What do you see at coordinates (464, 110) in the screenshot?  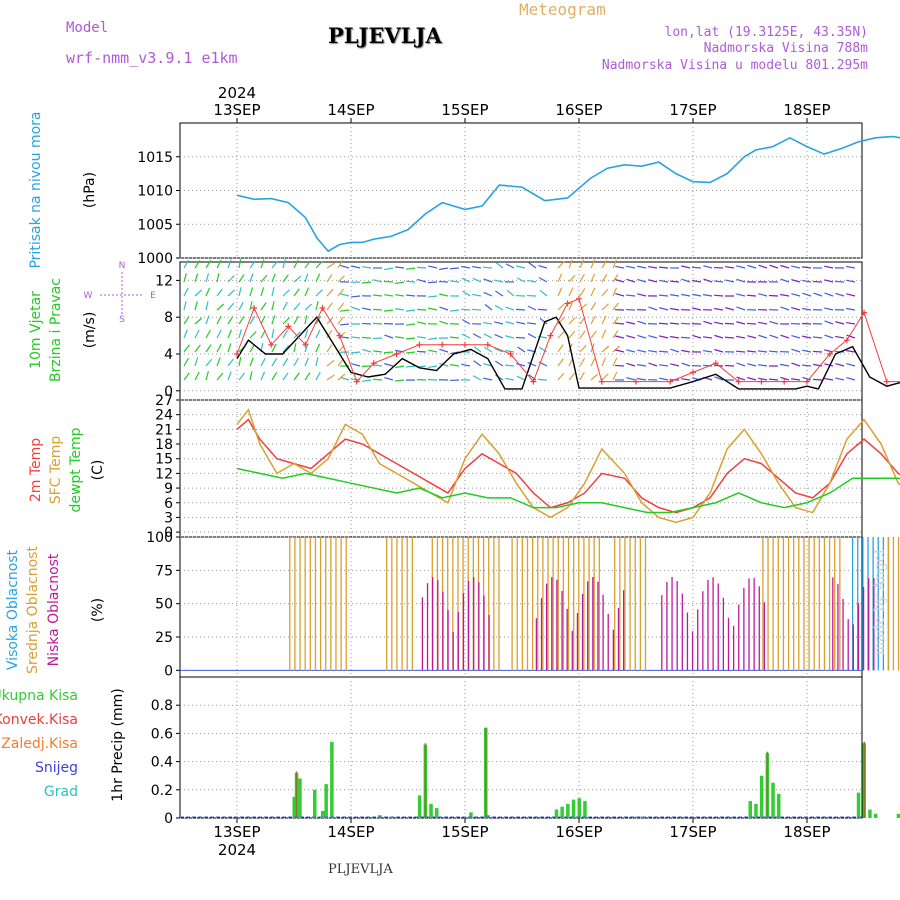 I see `x-tick-label-top: 15SEP` at bounding box center [464, 110].